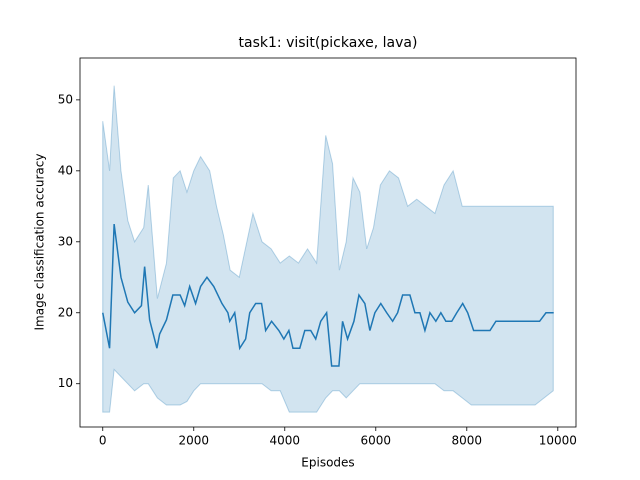 This screenshot has width=640, height=480. I want to click on chart-title: task1: visit(pickaxe, lava), so click(328, 43).